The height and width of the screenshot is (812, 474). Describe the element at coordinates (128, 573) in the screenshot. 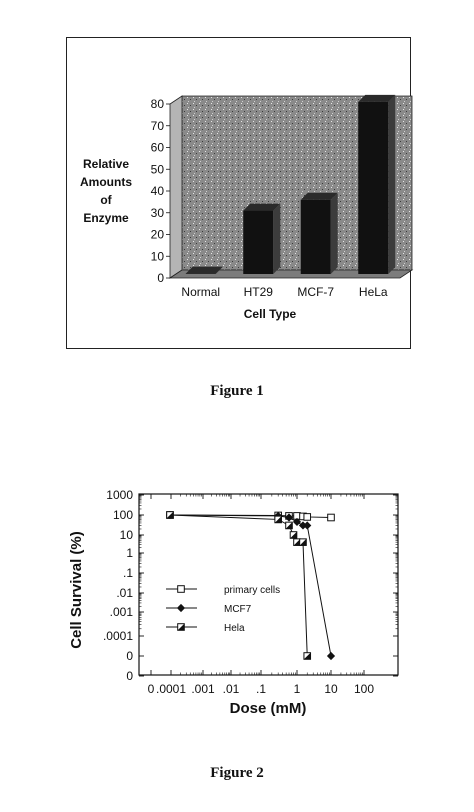

I see `y-tick-label: .1` at that location.